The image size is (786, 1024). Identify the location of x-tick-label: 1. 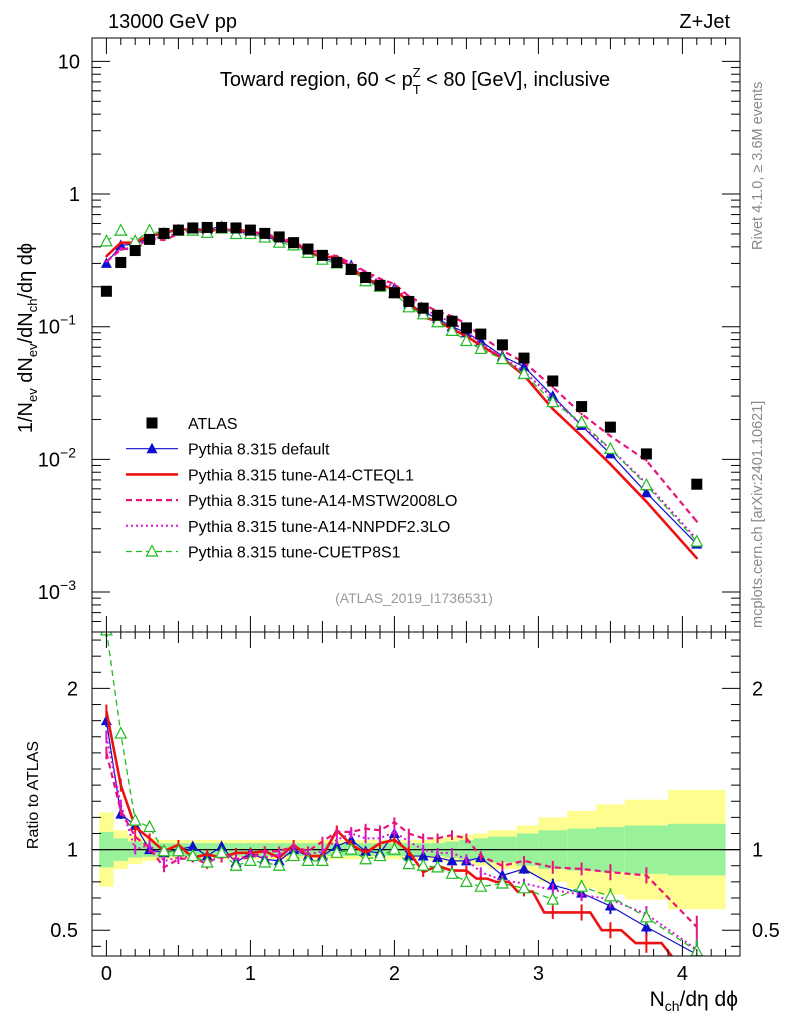
(250, 974).